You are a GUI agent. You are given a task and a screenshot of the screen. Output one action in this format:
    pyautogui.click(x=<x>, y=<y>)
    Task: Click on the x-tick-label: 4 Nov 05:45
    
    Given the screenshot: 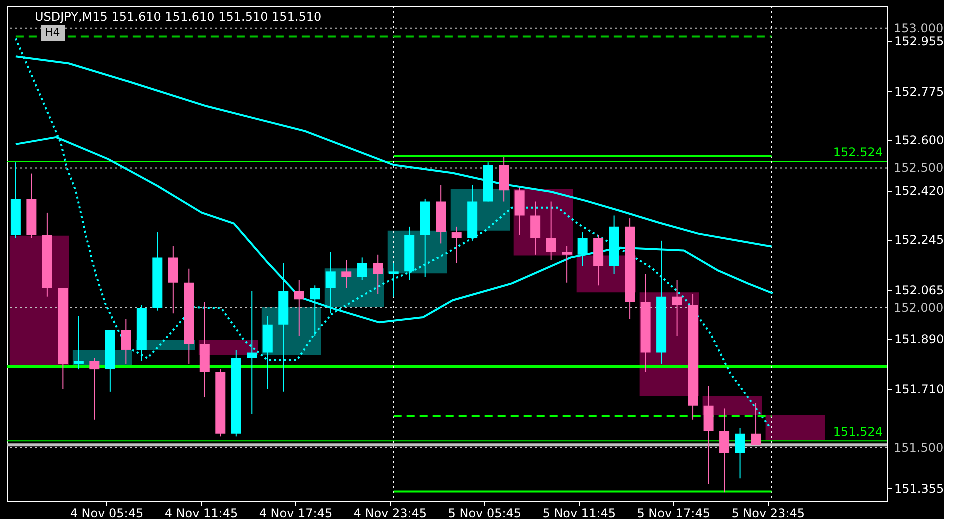 What is the action you would take?
    pyautogui.click(x=107, y=513)
    